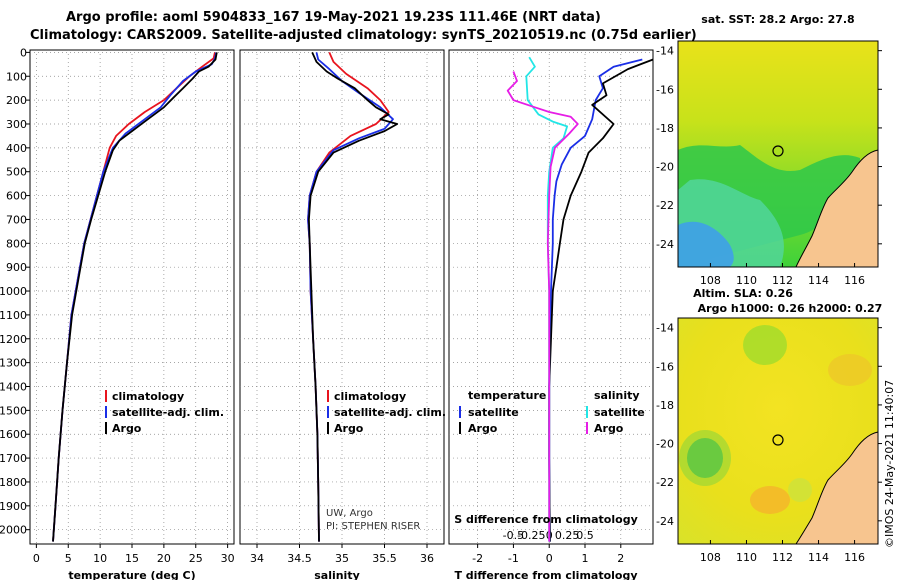 This screenshot has width=900, height=580. What do you see at coordinates (620, 558) in the screenshot?
I see `x-tick-label: 2` at bounding box center [620, 558].